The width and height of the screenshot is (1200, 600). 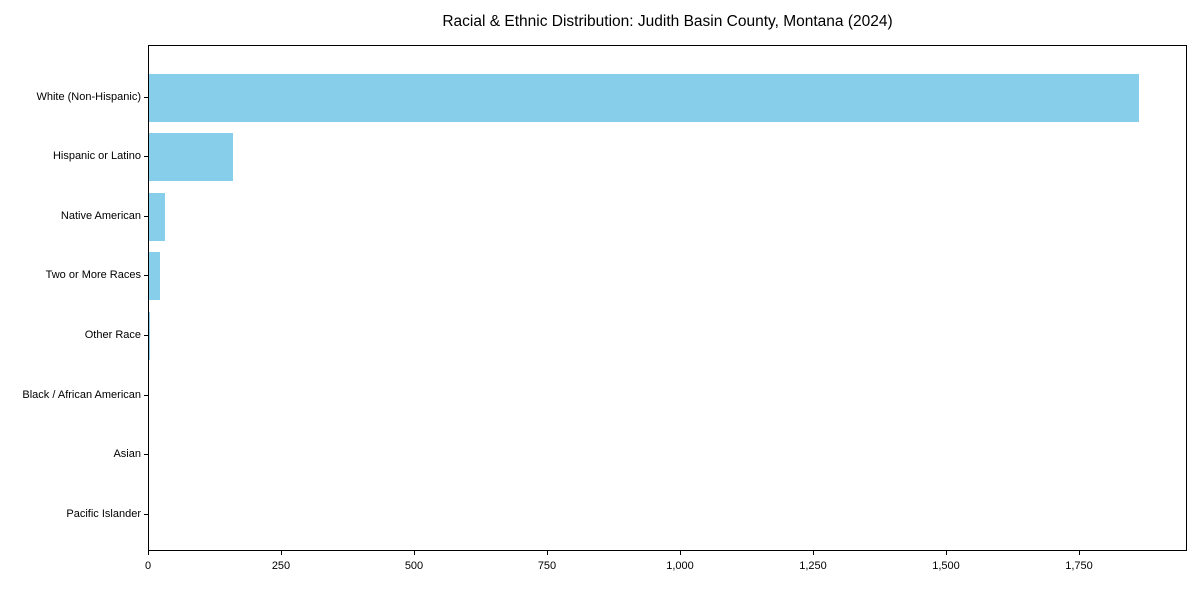 I want to click on x-axis-tick-label: 0, so click(x=148, y=566).